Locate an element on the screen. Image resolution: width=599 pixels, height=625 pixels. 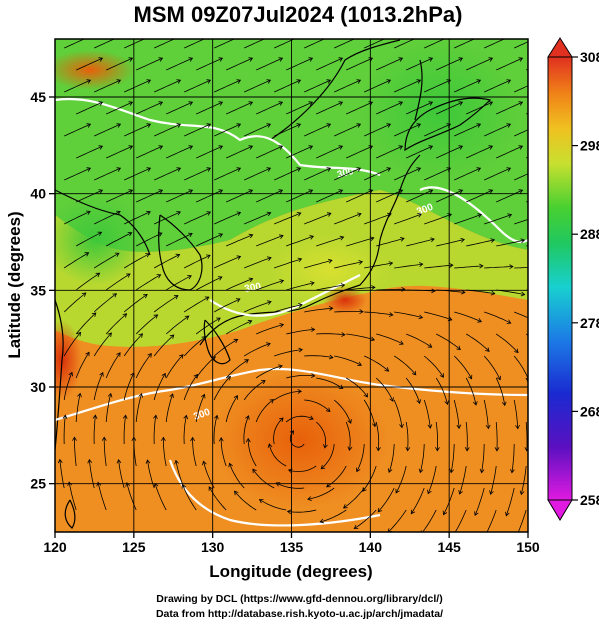
x-tick-label: 140 is located at coordinates (371, 547).